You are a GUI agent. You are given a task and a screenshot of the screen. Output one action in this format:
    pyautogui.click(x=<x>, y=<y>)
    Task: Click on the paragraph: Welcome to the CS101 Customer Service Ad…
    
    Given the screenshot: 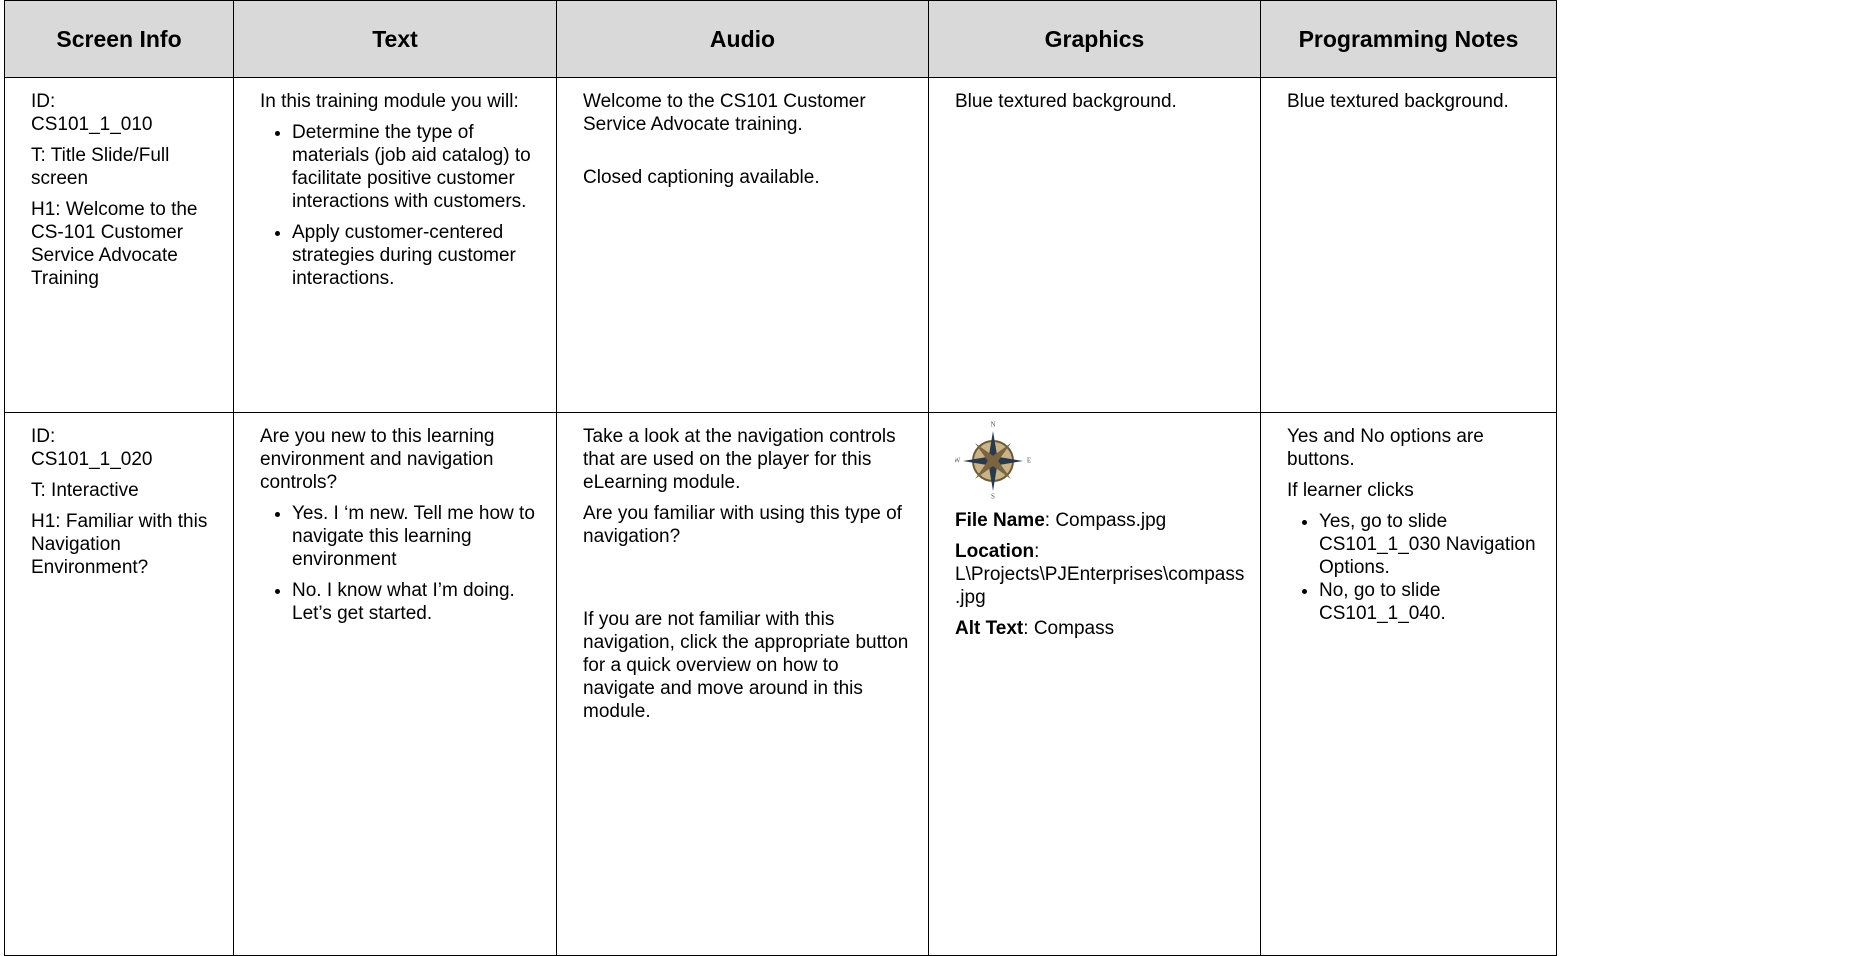 What is the action you would take?
    pyautogui.click(x=724, y=113)
    